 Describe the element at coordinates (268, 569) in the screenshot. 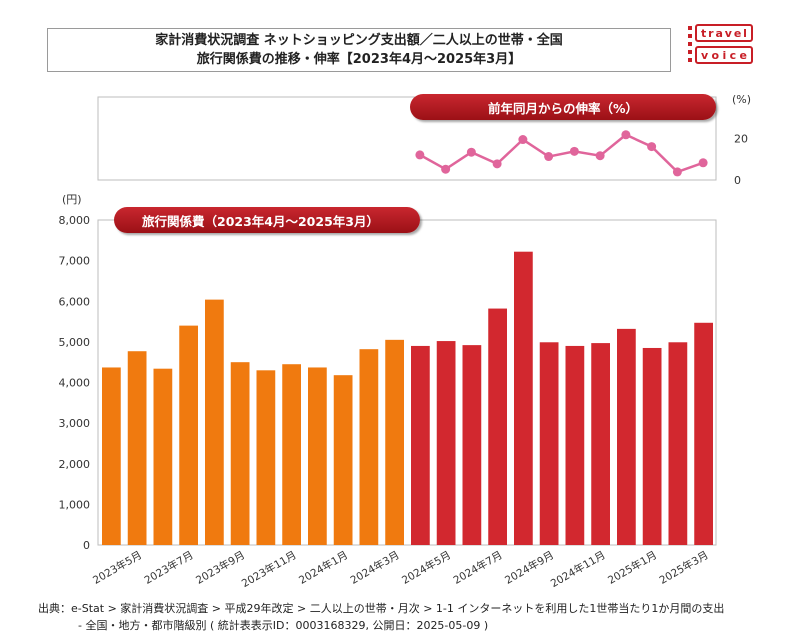

I see `x-tick-label: 2023年11月` at that location.